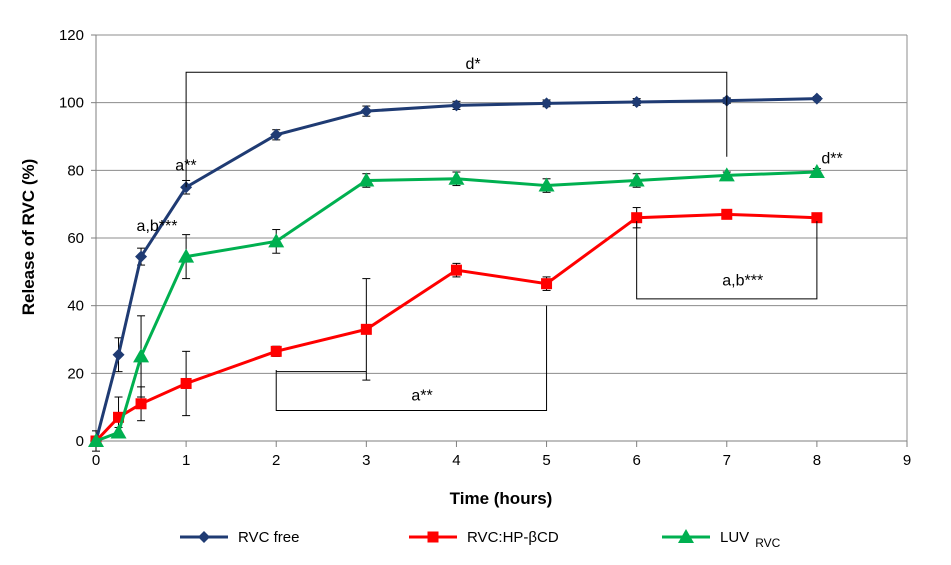 The width and height of the screenshot is (951, 565). What do you see at coordinates (727, 460) in the screenshot?
I see `x-tick-label: 7` at bounding box center [727, 460].